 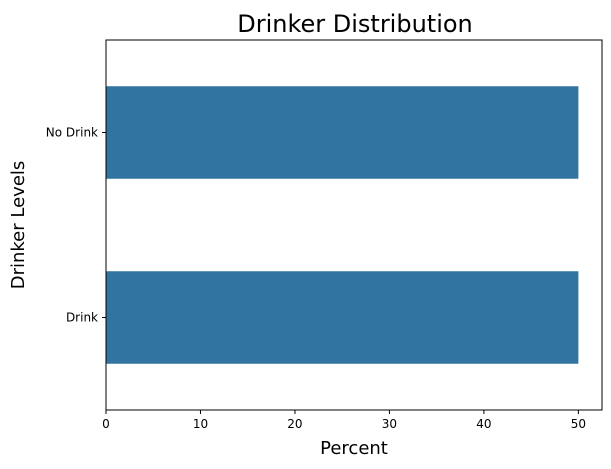 What do you see at coordinates (355, 24) in the screenshot?
I see `chart-title: Drinker Distribution` at bounding box center [355, 24].